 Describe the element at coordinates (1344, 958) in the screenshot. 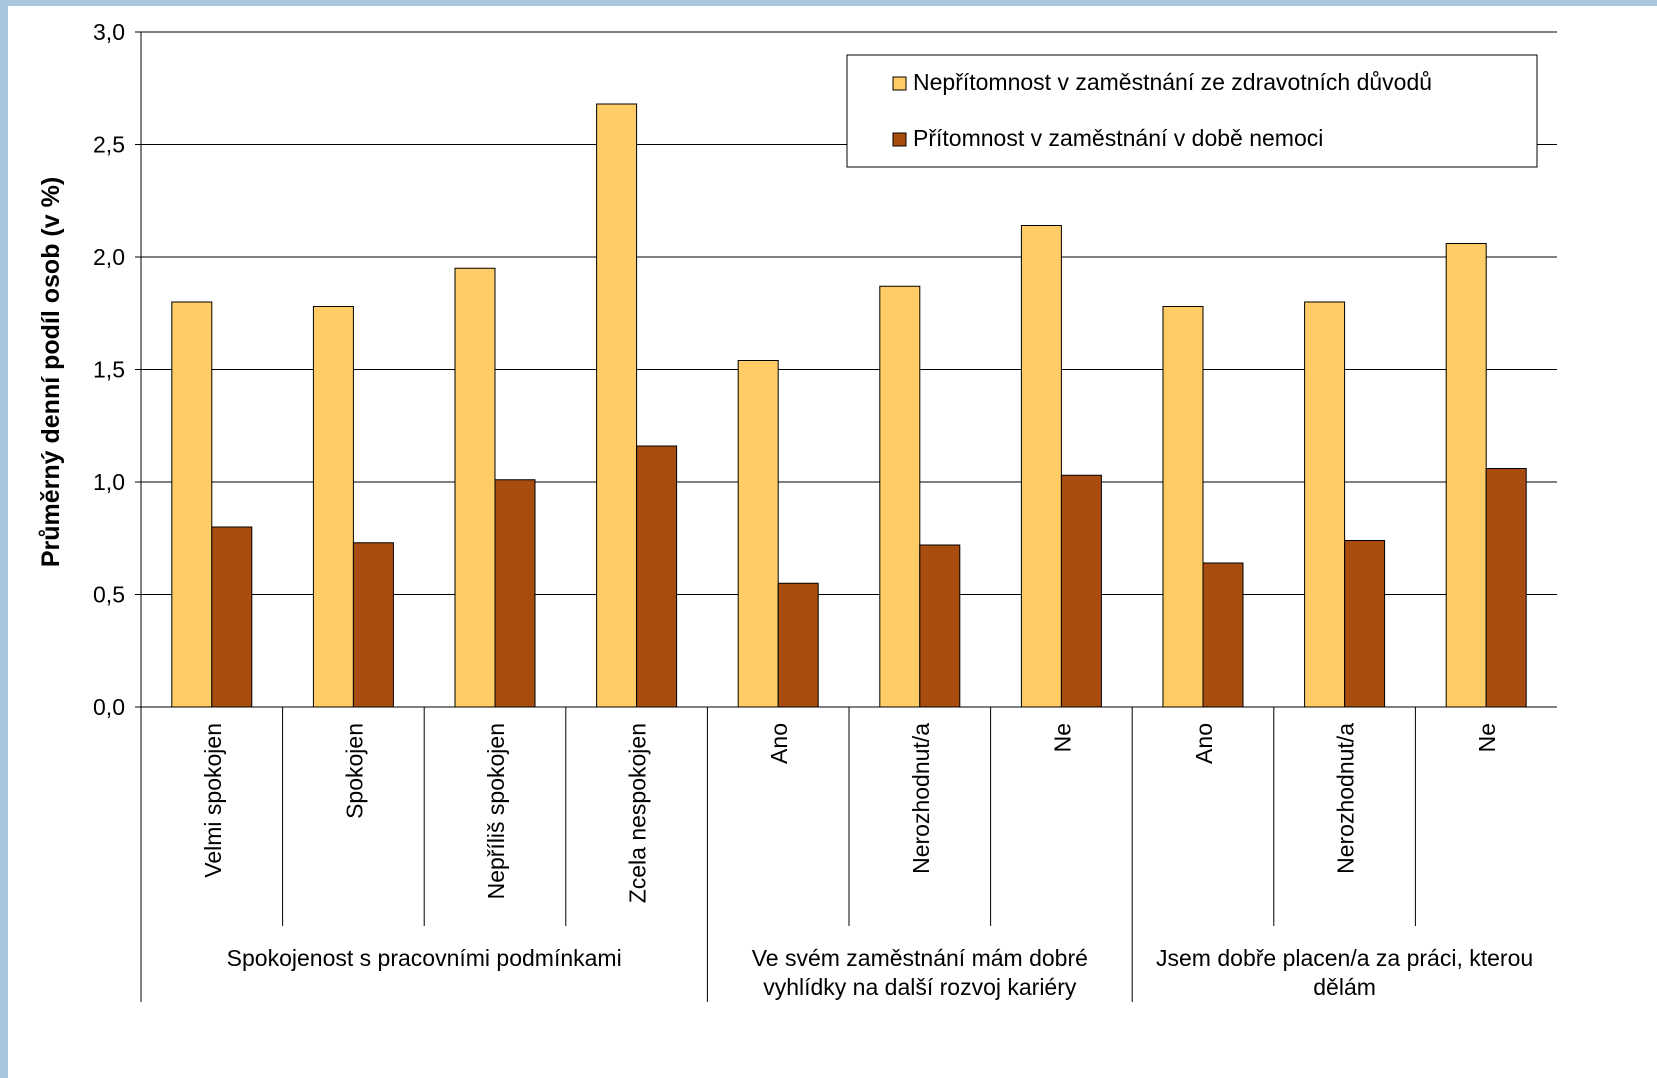

I see `group-label: Jsem dobře placen/a za práci, kterou` at that location.